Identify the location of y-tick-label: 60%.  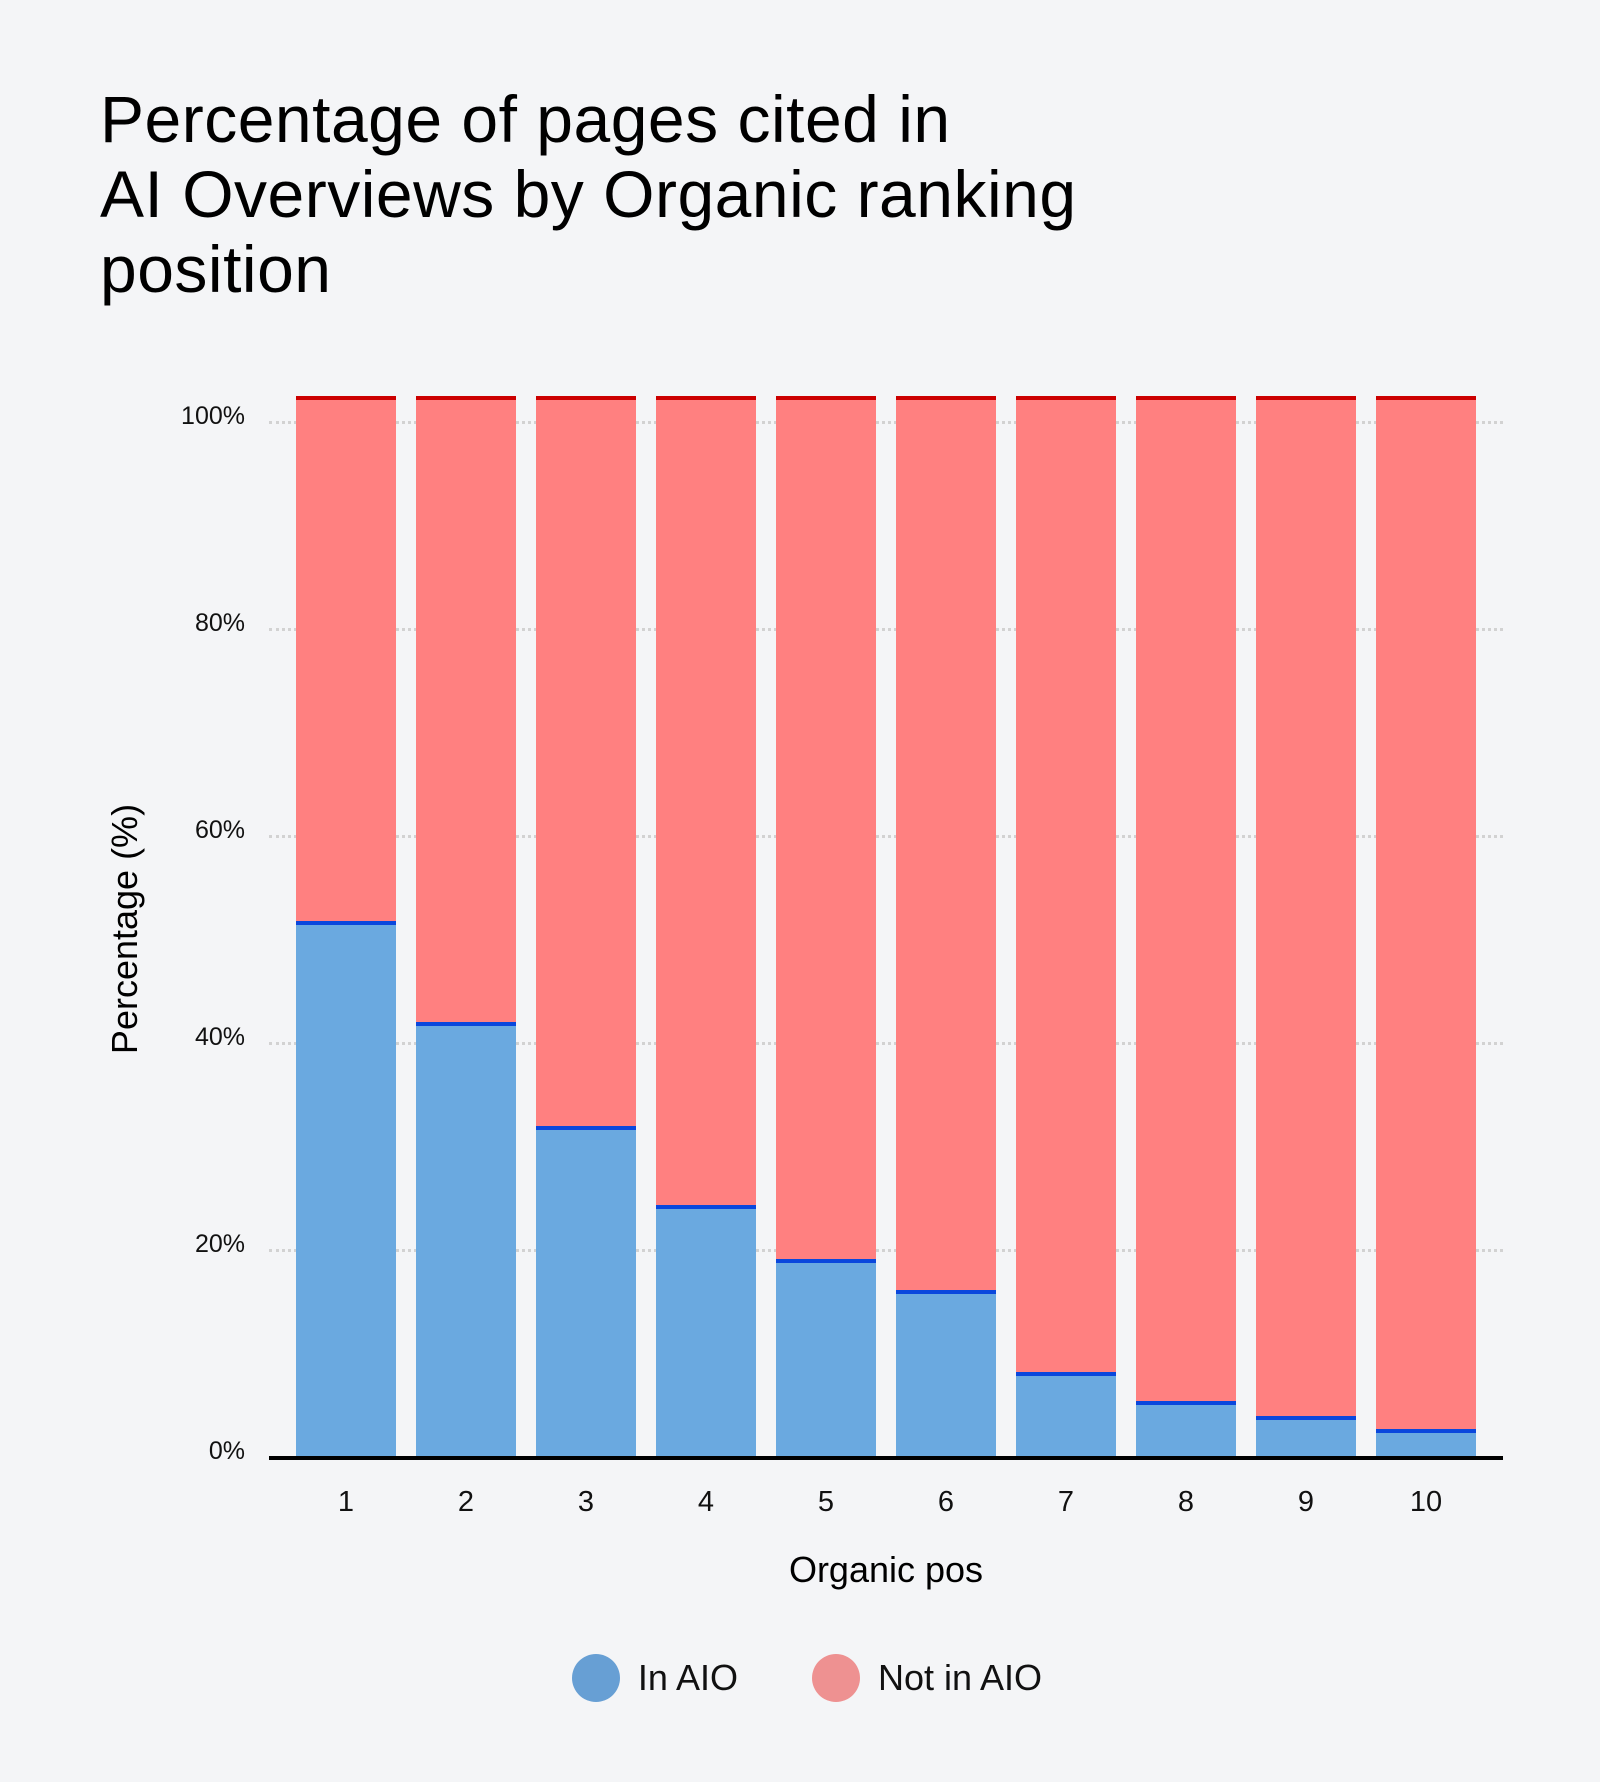
(219, 830).